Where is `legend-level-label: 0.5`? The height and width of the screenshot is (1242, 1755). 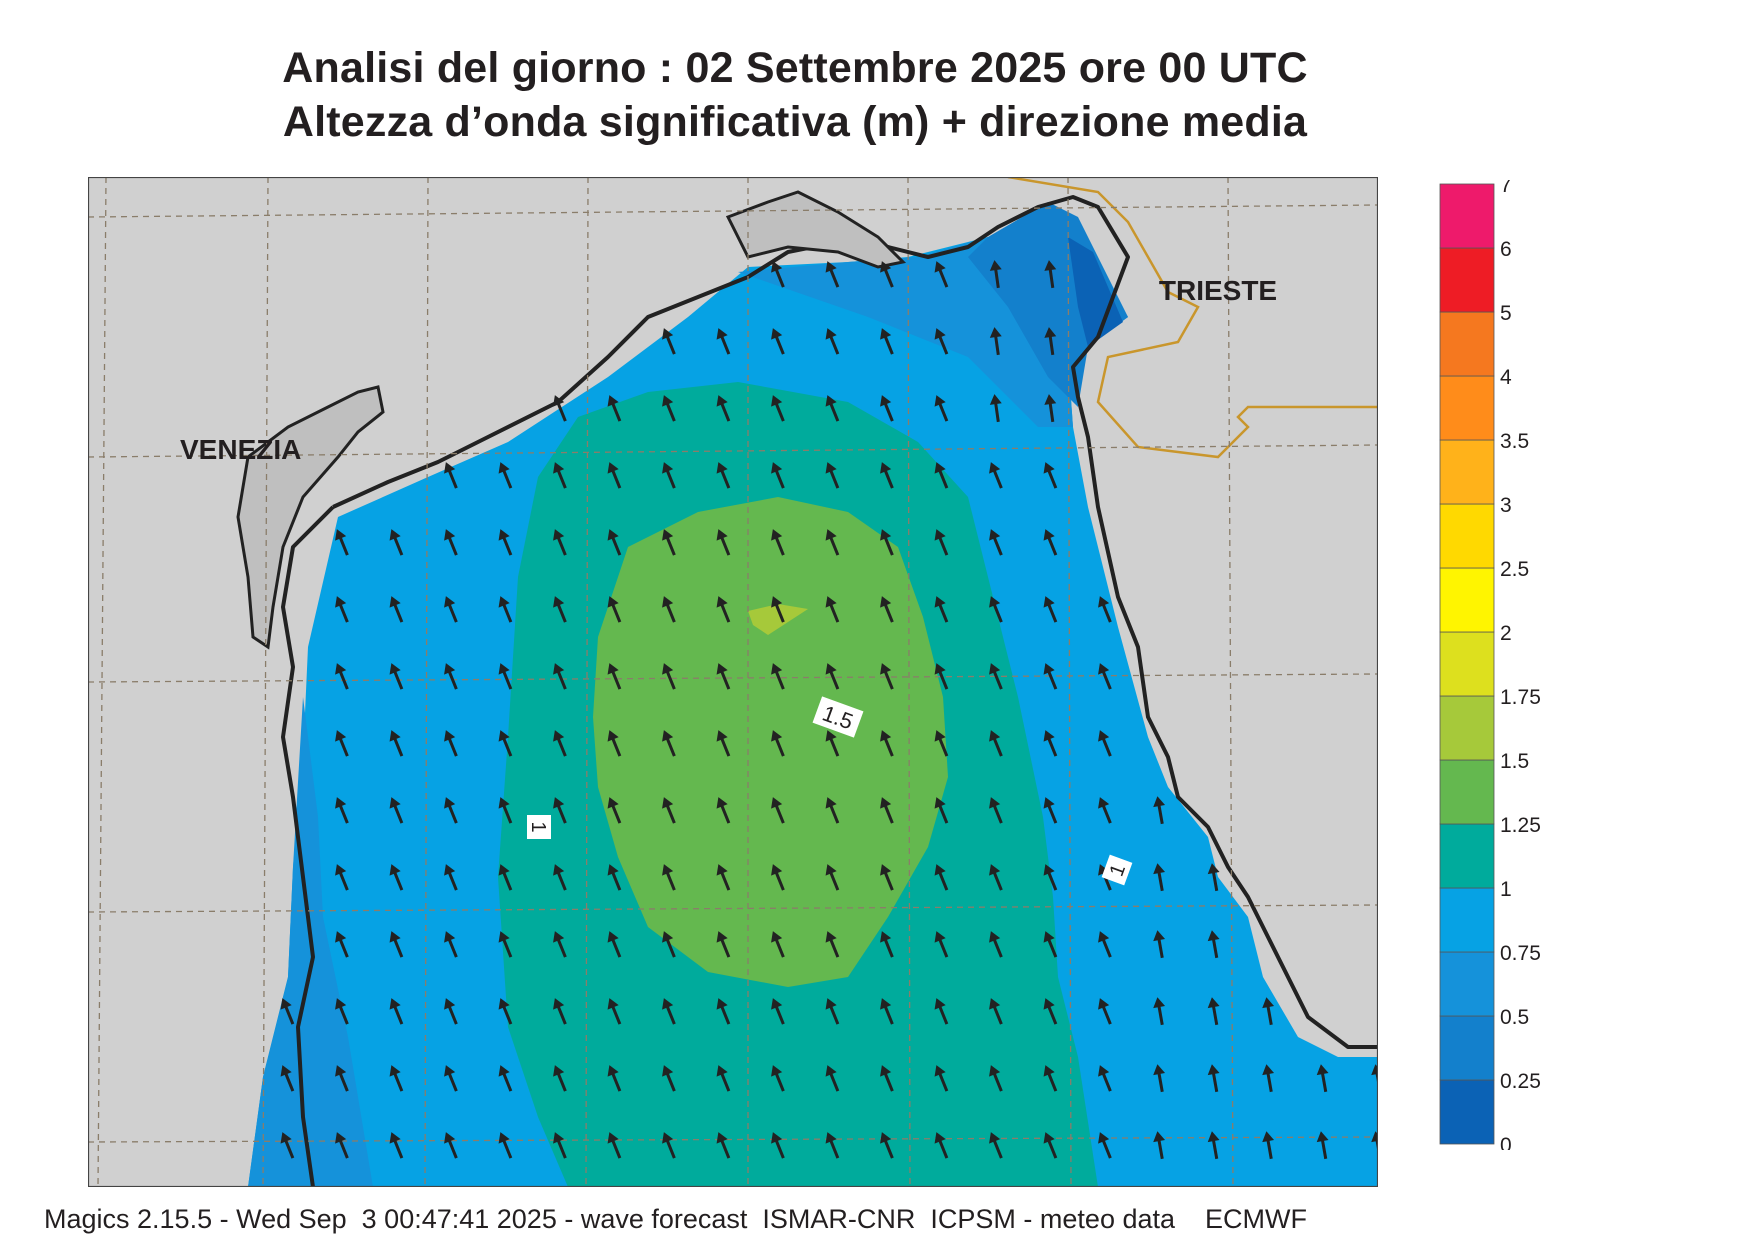 legend-level-label: 0.5 is located at coordinates (1514, 1017).